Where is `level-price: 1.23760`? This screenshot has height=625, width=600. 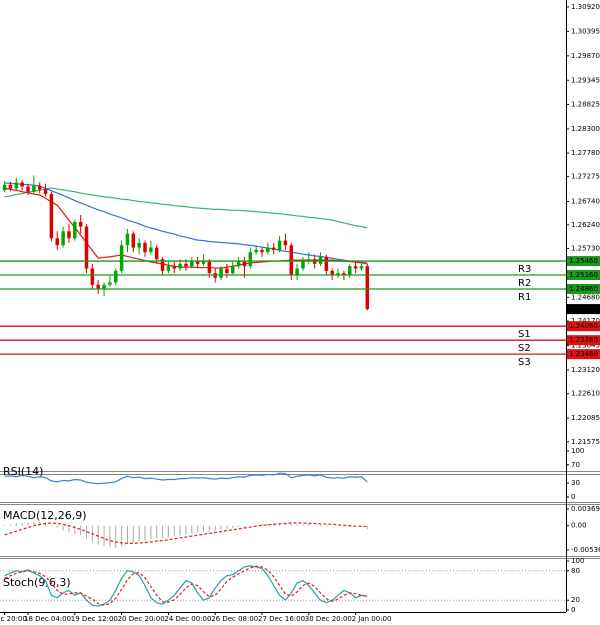 level-price: 1.23760 is located at coordinates (583, 340).